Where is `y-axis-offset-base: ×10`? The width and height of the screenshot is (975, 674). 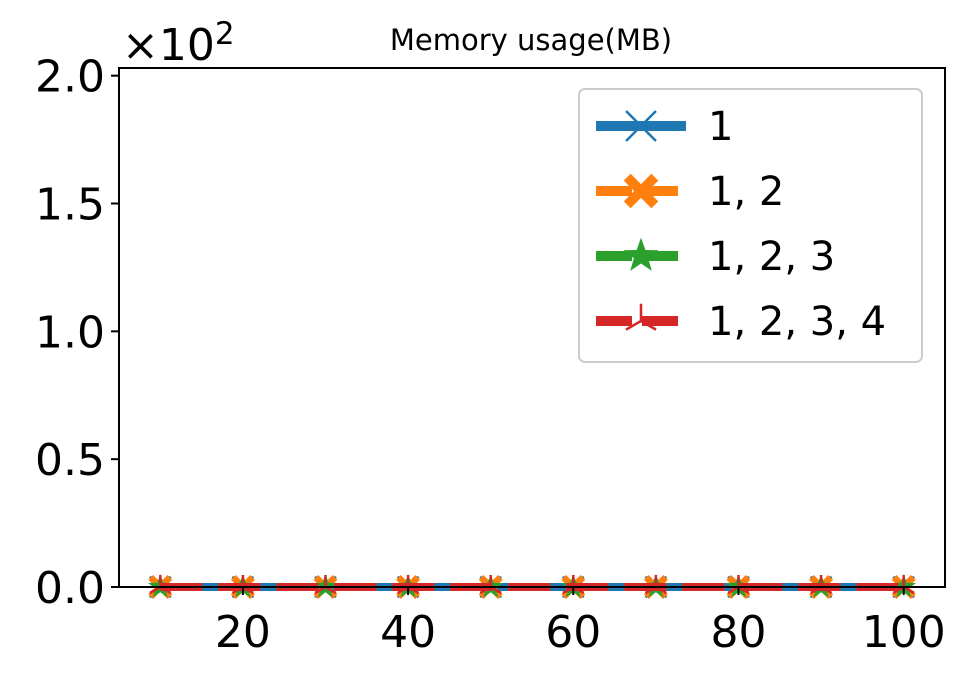
y-axis-offset-base: ×10 is located at coordinates (168, 45).